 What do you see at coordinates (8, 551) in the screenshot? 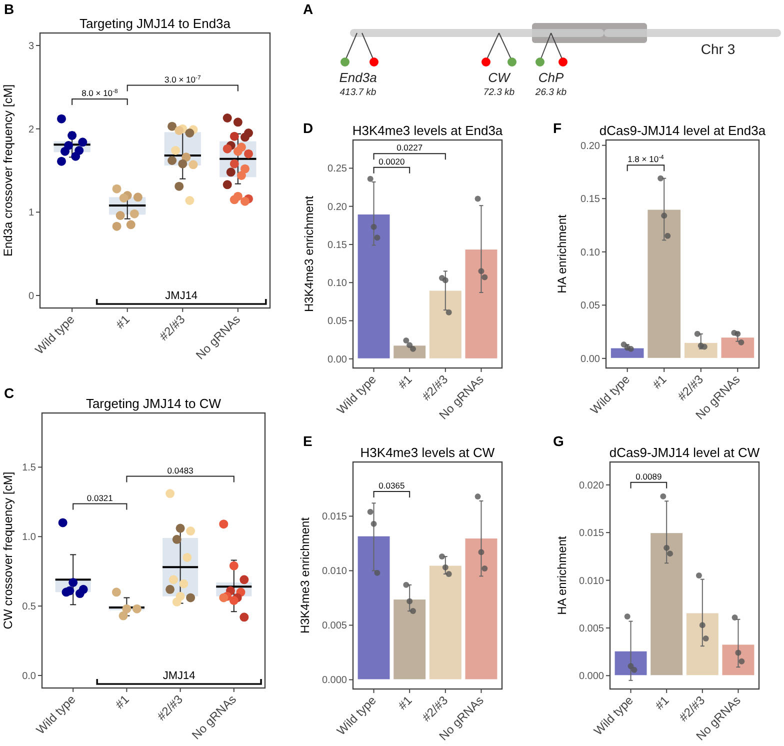
I see `y-axis-title: CW crossover frequency [cM]` at bounding box center [8, 551].